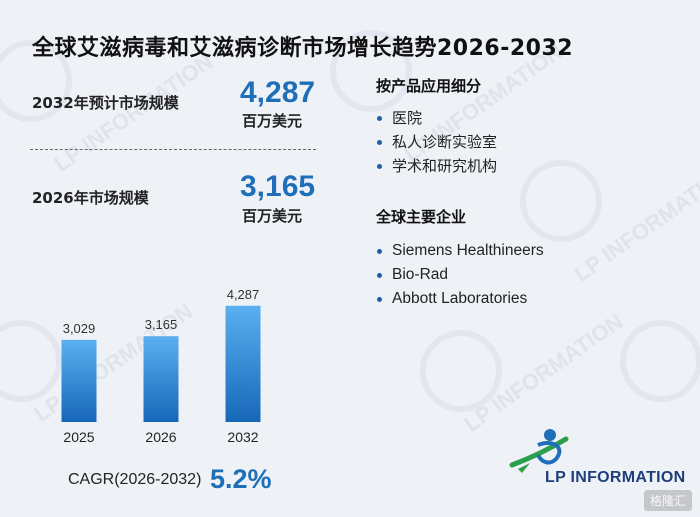 This screenshot has width=700, height=517. What do you see at coordinates (90, 198) in the screenshot?
I see `current-label: 2026年市场规模` at bounding box center [90, 198].